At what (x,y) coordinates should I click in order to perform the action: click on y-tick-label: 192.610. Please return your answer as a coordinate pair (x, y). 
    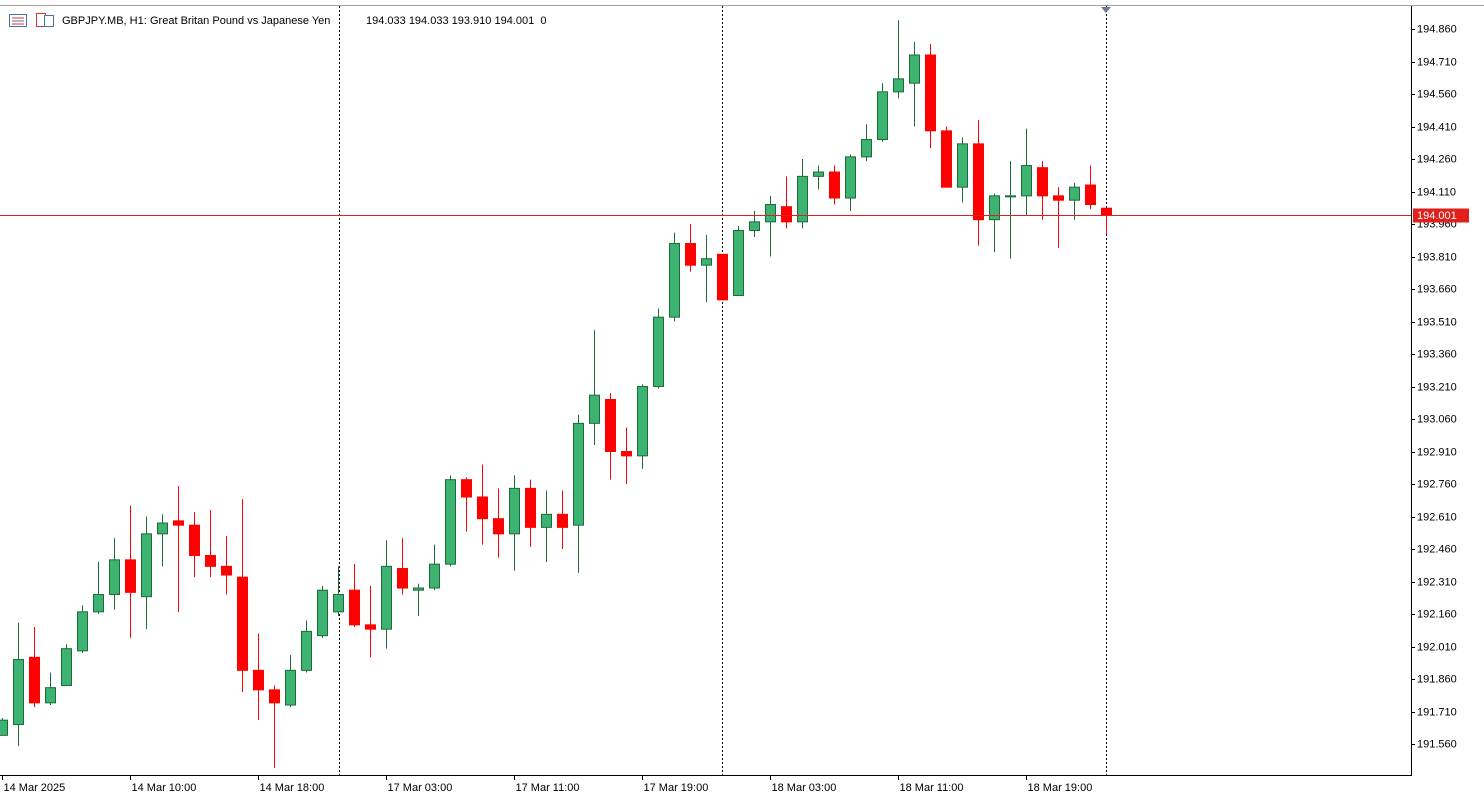
    Looking at the image, I should click on (1437, 517).